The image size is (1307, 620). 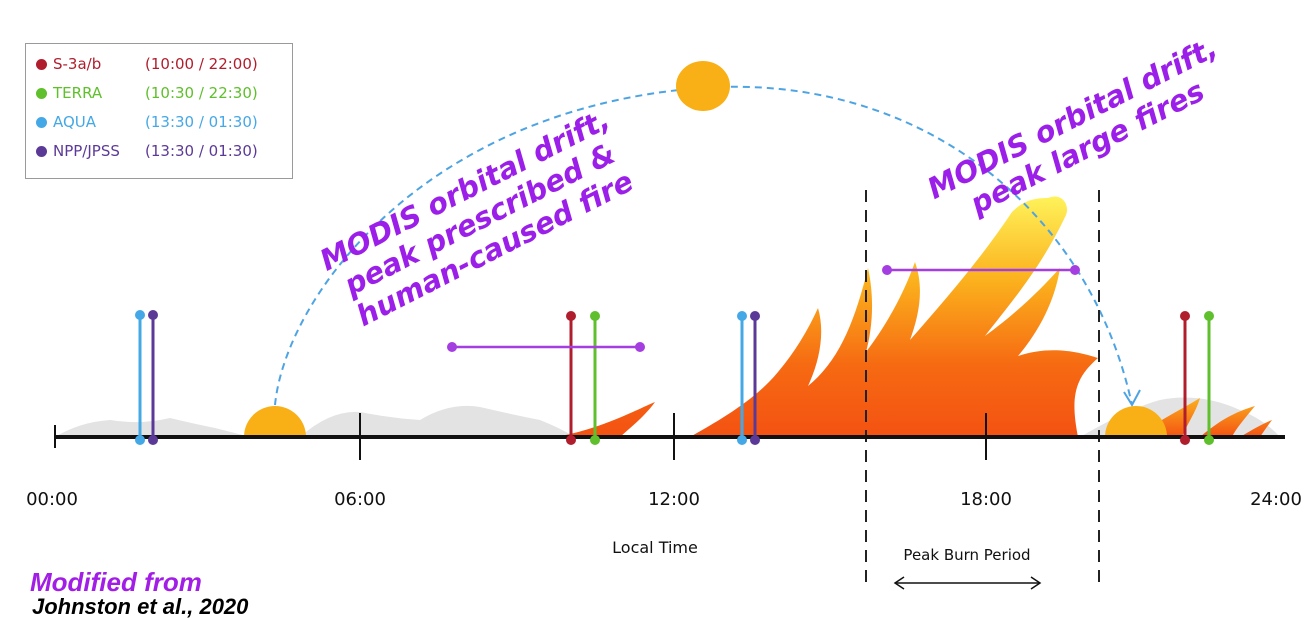 I want to click on axis-tick-label: 24:00, so click(x=1276, y=499).